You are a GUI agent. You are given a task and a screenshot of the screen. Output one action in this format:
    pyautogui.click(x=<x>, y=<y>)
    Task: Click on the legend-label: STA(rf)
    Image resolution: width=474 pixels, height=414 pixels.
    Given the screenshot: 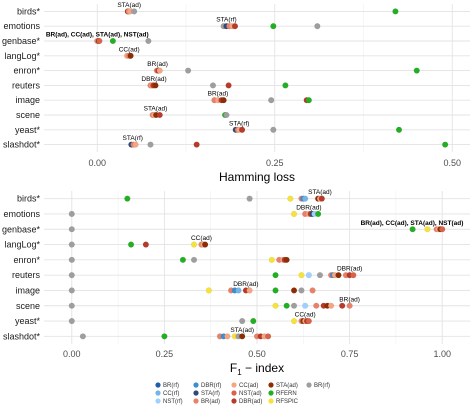 What is the action you would take?
    pyautogui.click(x=210, y=394)
    